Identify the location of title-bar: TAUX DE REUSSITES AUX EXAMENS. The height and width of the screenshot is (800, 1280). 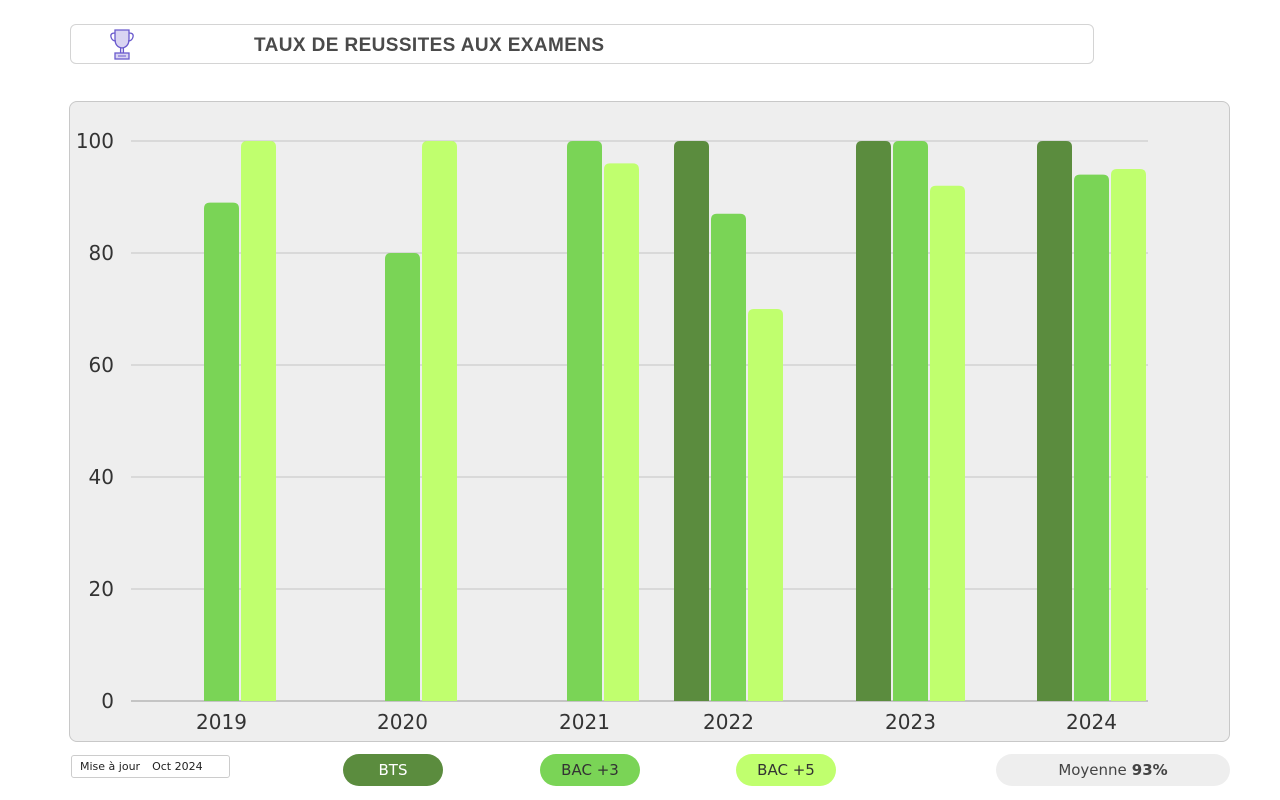
(582, 44).